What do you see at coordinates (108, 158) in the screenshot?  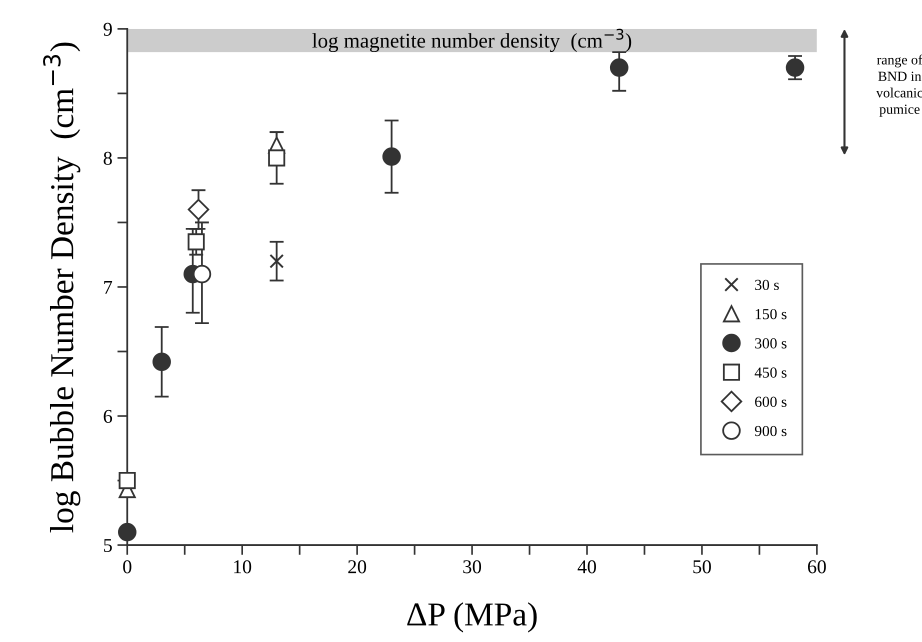 I see `y-tick-label: 8` at bounding box center [108, 158].